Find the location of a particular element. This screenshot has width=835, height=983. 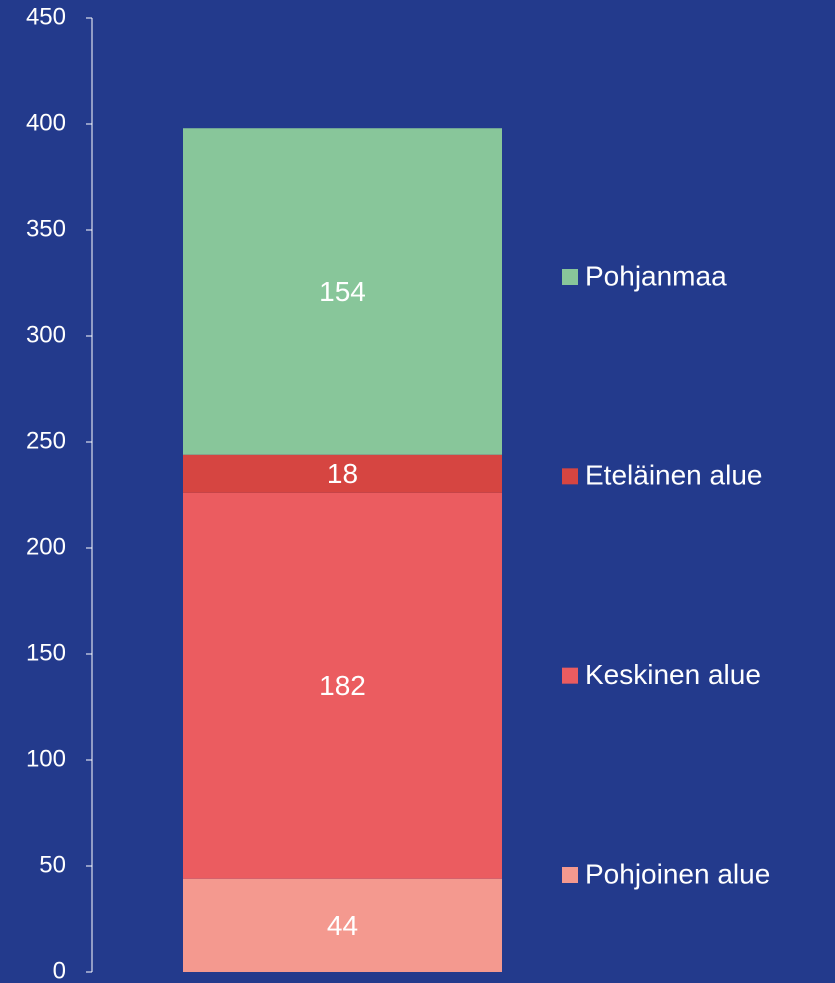

legend-label: Keskinen alue is located at coordinates (673, 674).